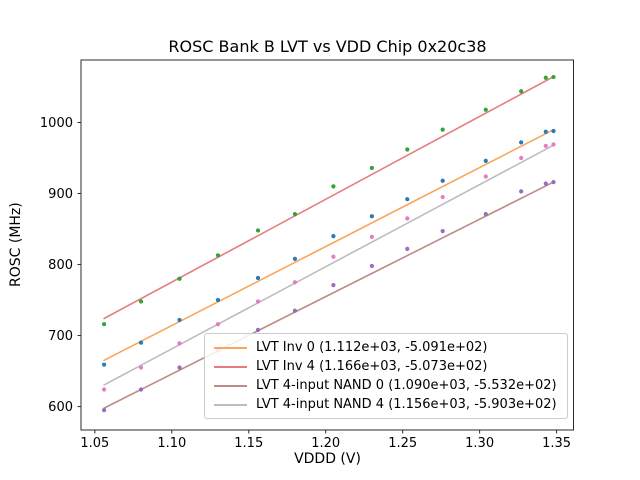 The height and width of the screenshot is (480, 640). Describe the element at coordinates (60, 265) in the screenshot. I see `y-tick-label: 800` at that location.